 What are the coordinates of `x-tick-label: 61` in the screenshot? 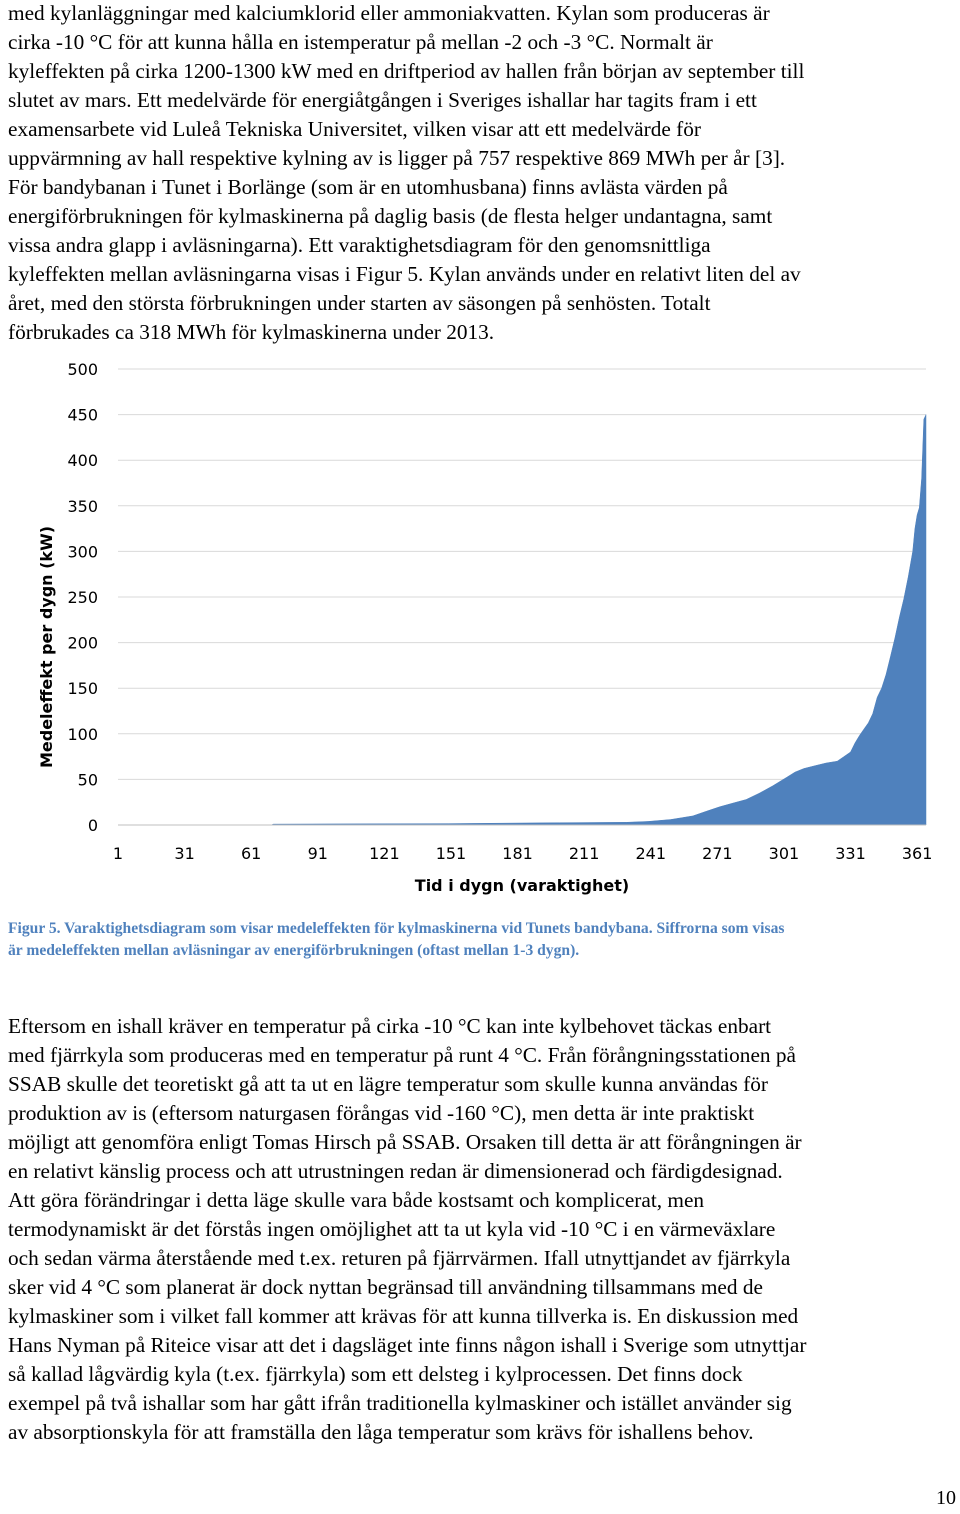 It's located at (251, 853).